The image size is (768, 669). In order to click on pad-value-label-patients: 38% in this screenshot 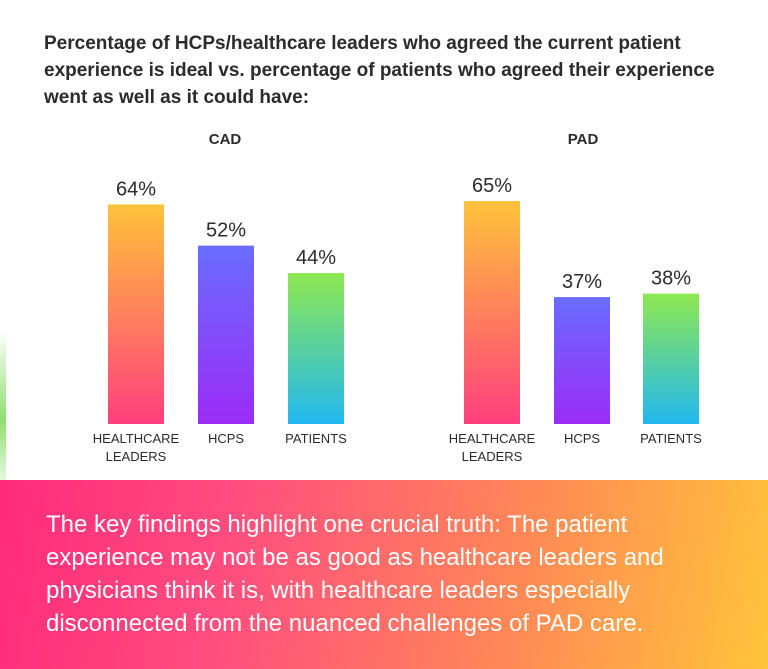, I will do `click(671, 279)`.